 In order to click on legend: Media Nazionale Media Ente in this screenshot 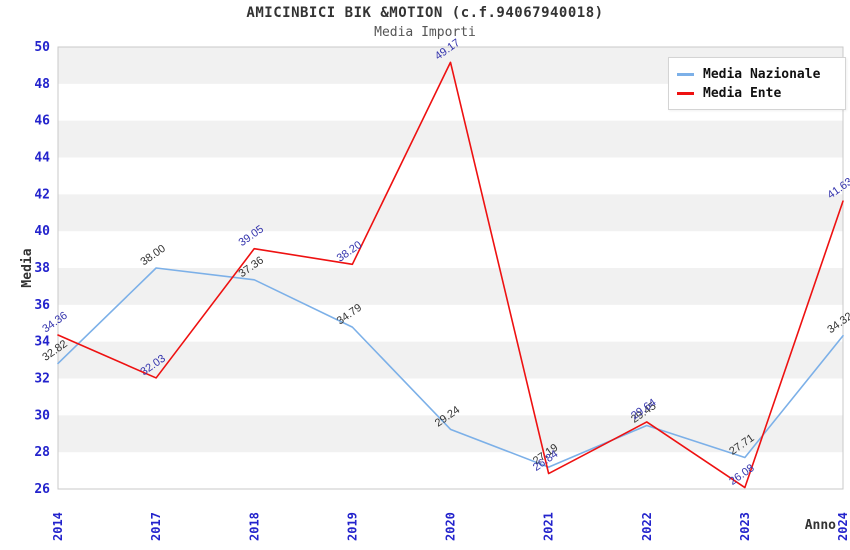, I will do `click(757, 83)`.